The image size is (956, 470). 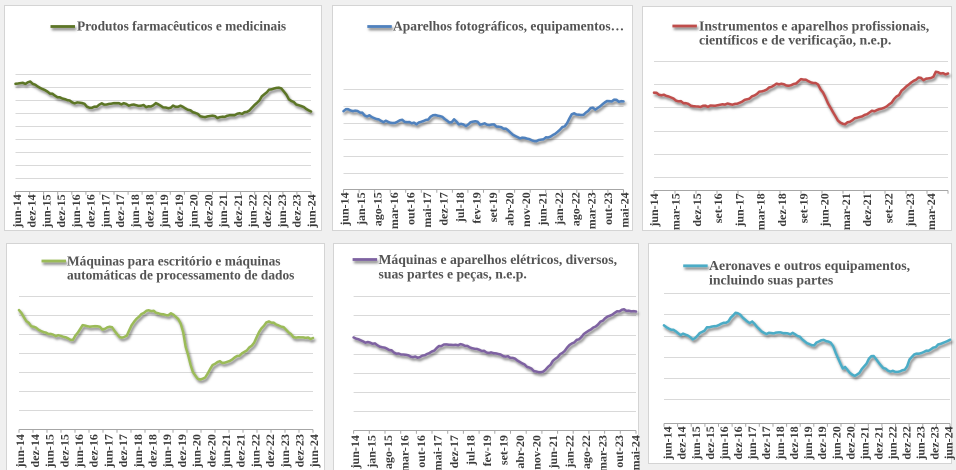 I want to click on svg-text: ago-15, so click(x=378, y=209).